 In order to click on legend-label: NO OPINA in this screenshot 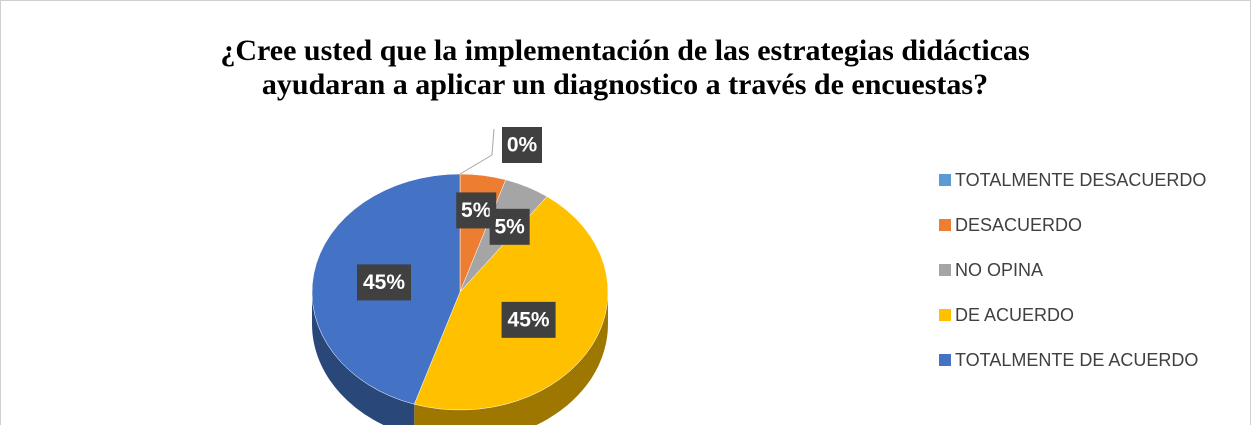, I will do `click(999, 270)`.